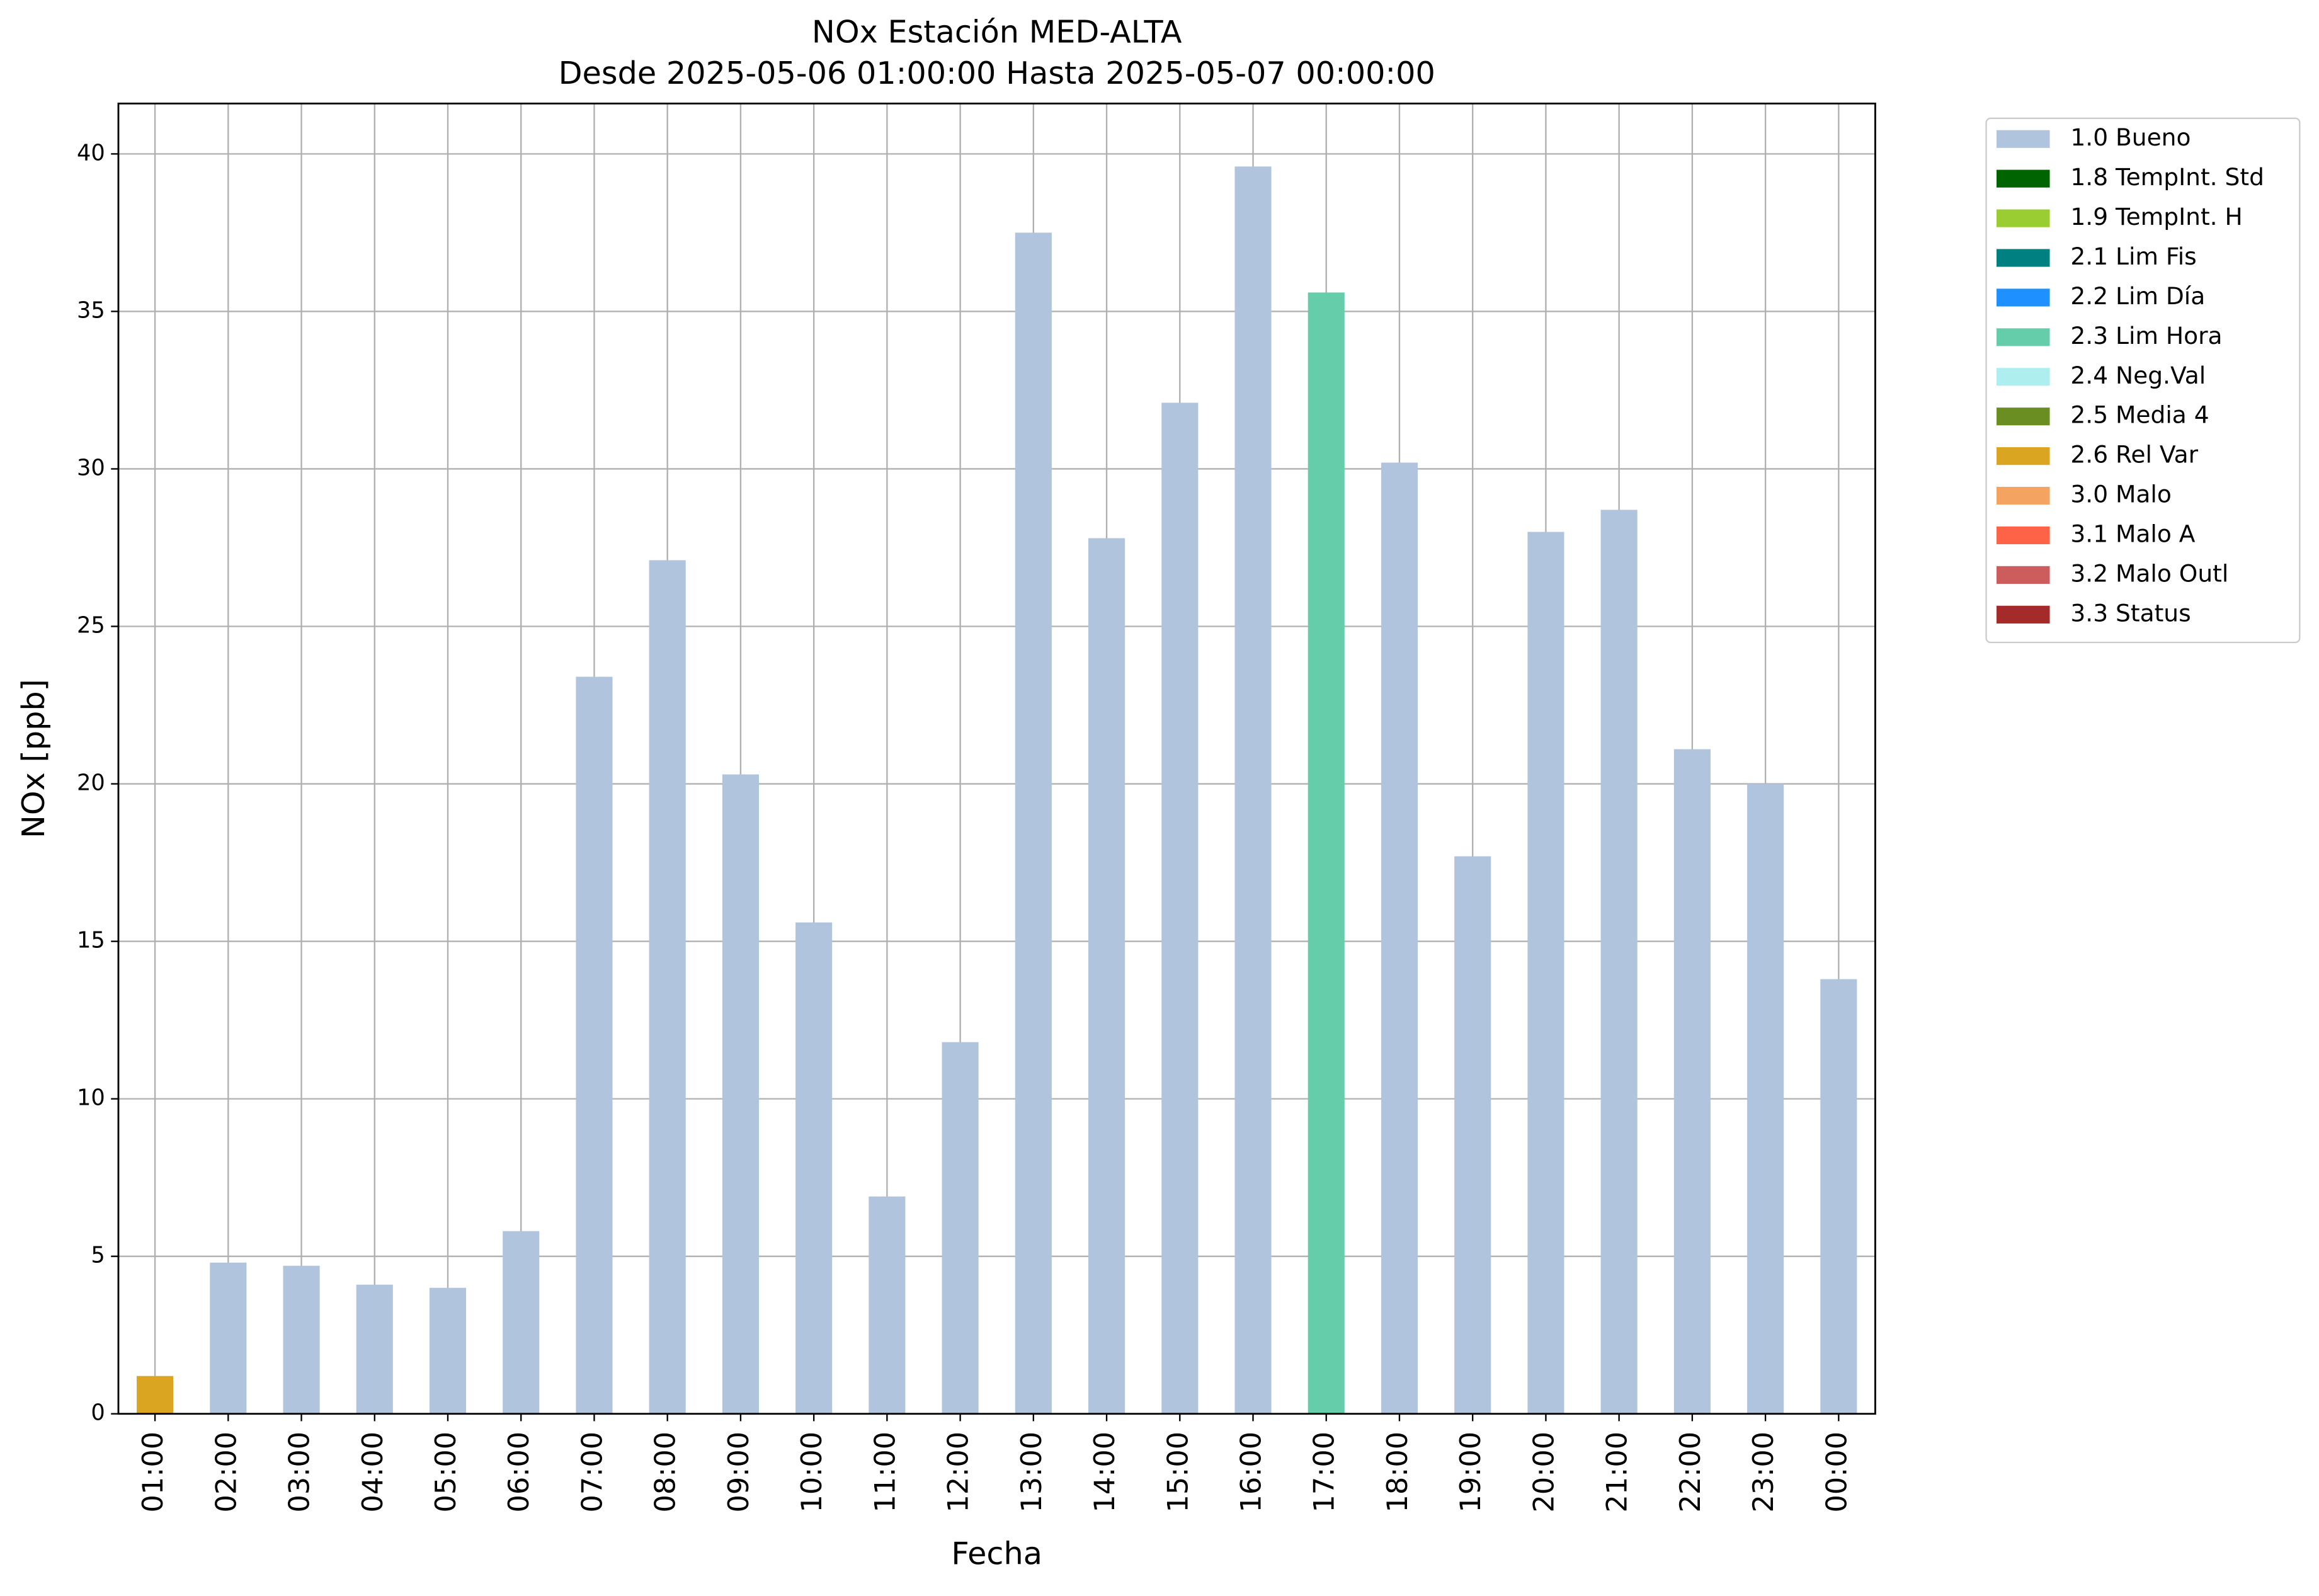 The width and height of the screenshot is (2319, 1596). Describe the element at coordinates (91, 153) in the screenshot. I see `y-tick-label: 40` at that location.